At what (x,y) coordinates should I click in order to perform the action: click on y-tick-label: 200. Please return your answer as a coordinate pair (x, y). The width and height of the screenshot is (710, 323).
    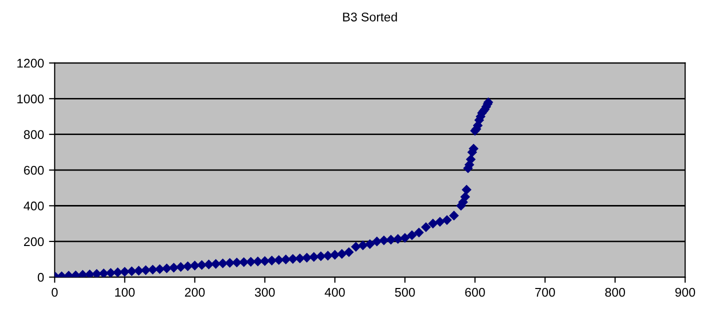
    Looking at the image, I should click on (34, 241).